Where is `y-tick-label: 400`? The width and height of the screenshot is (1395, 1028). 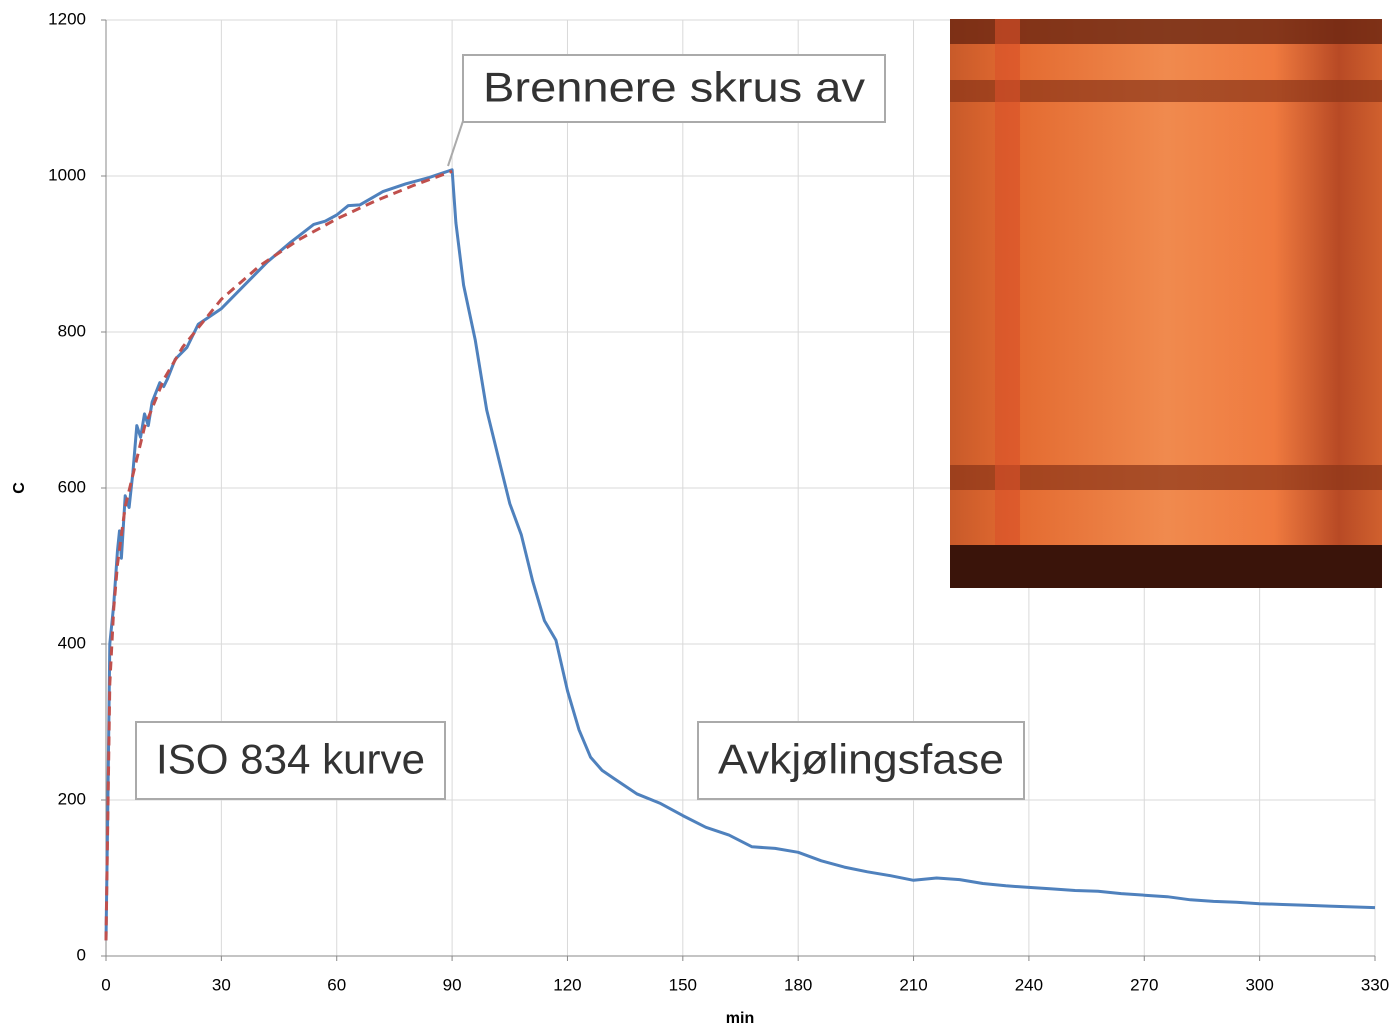
y-tick-label: 400 is located at coordinates (72, 642).